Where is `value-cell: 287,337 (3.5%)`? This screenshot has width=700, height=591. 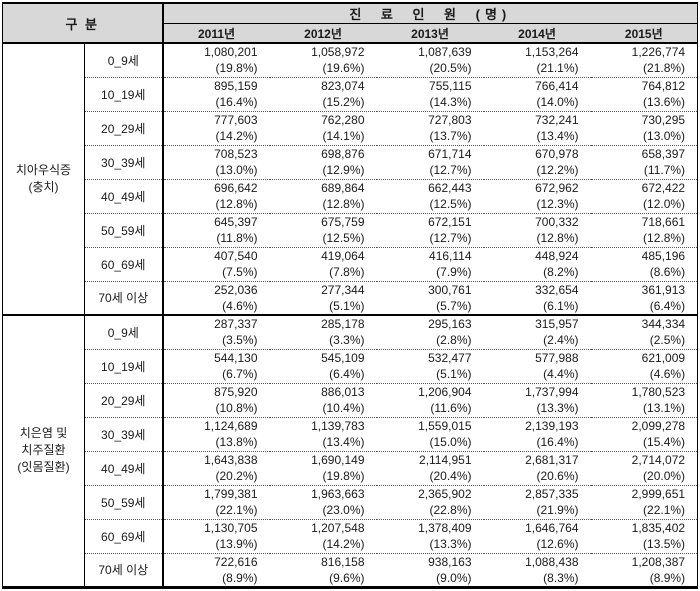
value-cell: 287,337 (3.5%) is located at coordinates (216, 331).